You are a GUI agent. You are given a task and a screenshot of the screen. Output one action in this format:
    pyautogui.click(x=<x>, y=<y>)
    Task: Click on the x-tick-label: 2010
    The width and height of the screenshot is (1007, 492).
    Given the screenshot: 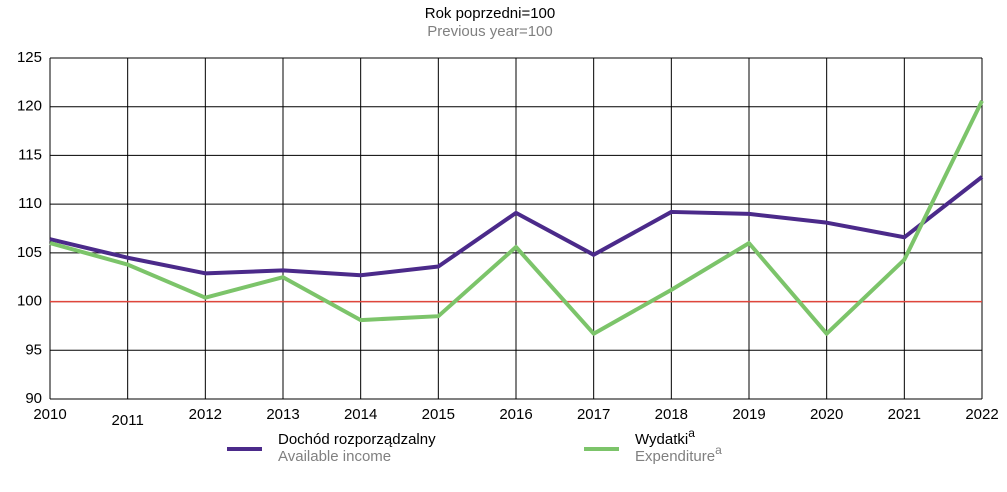 What is the action you would take?
    pyautogui.click(x=49, y=414)
    